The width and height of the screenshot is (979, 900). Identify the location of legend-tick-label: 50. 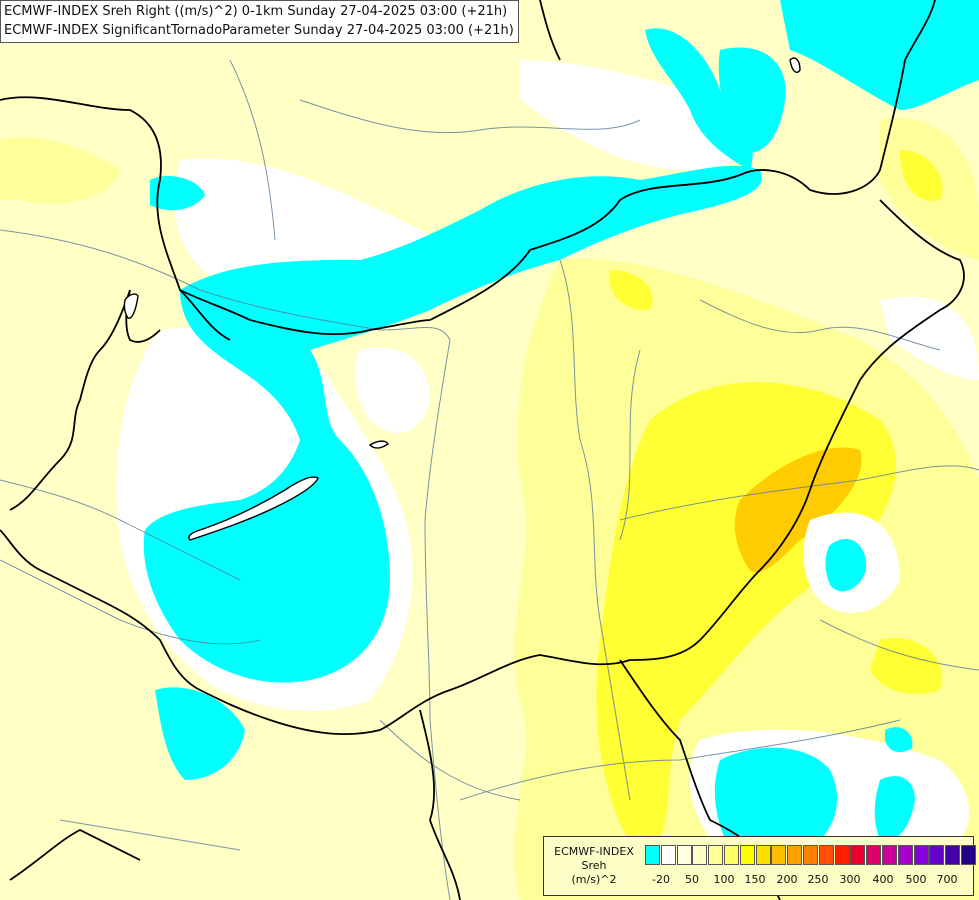
(692, 879).